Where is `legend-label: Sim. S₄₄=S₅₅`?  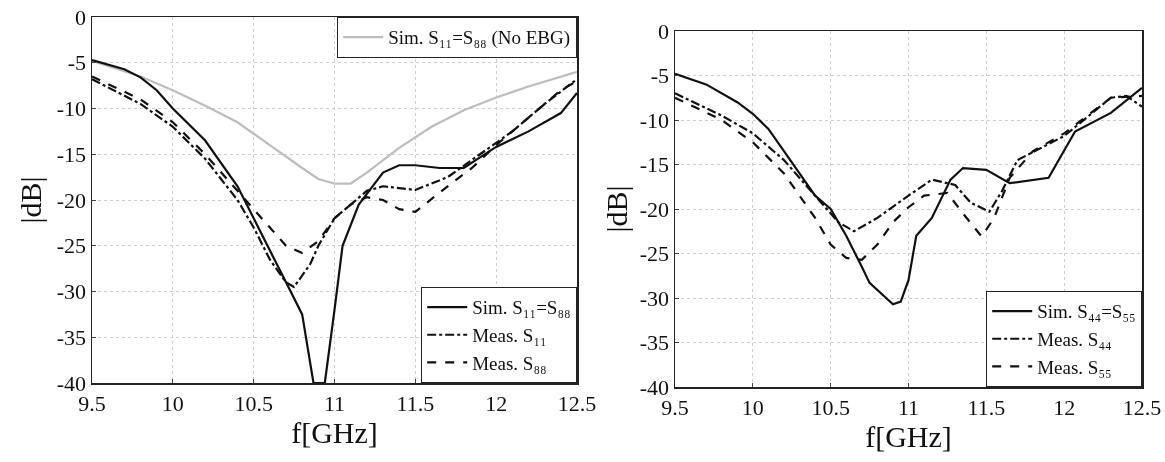
legend-label: Sim. S₄₄=S₅₅ is located at coordinates (1086, 312).